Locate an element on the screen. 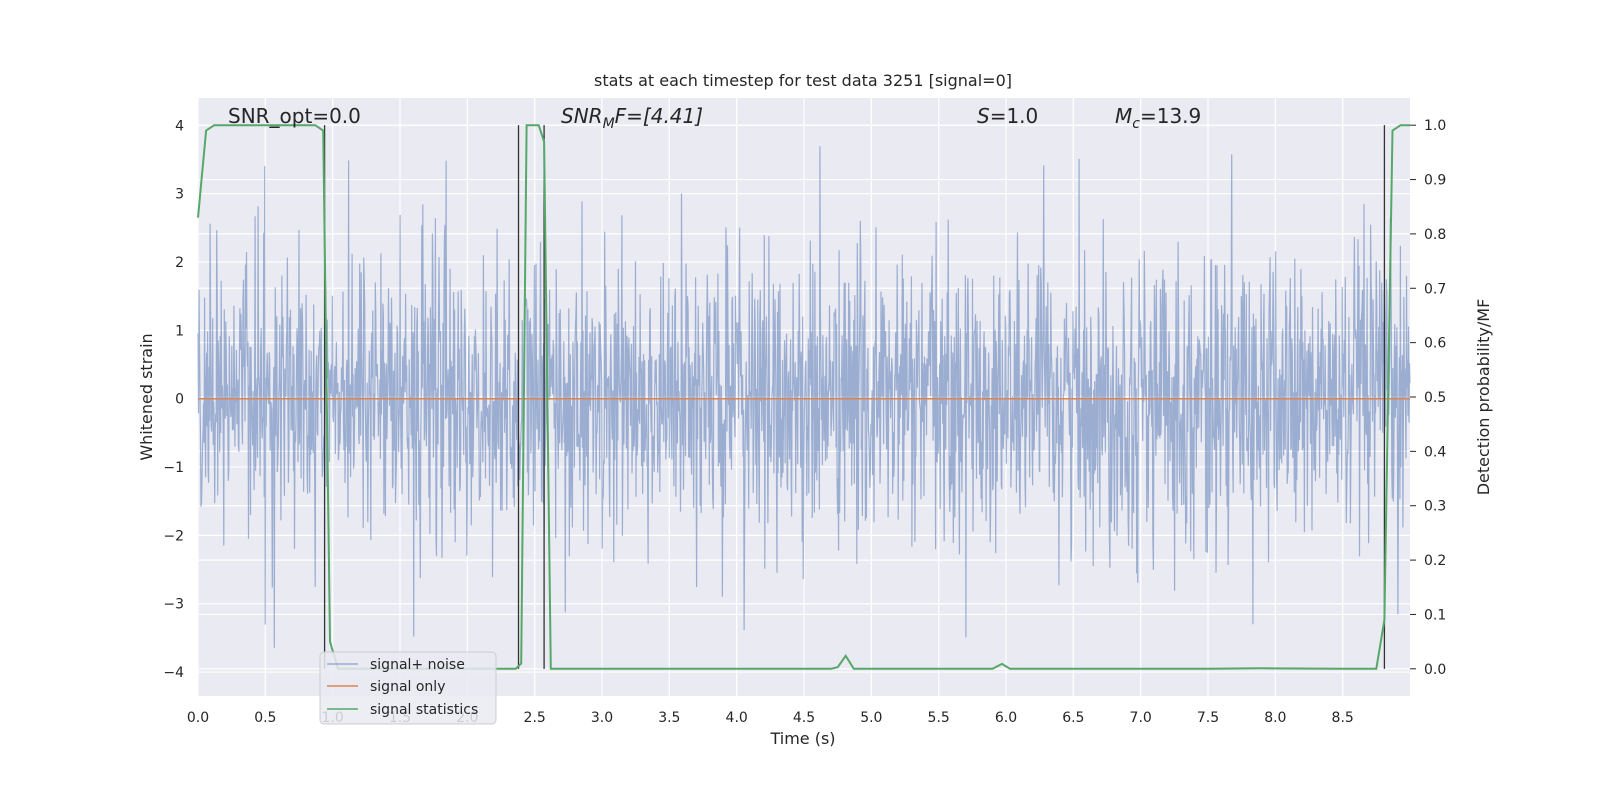 Image resolution: width=1600 pixels, height=800 pixels. y-right-tick-1: 0.9 is located at coordinates (1435, 181).